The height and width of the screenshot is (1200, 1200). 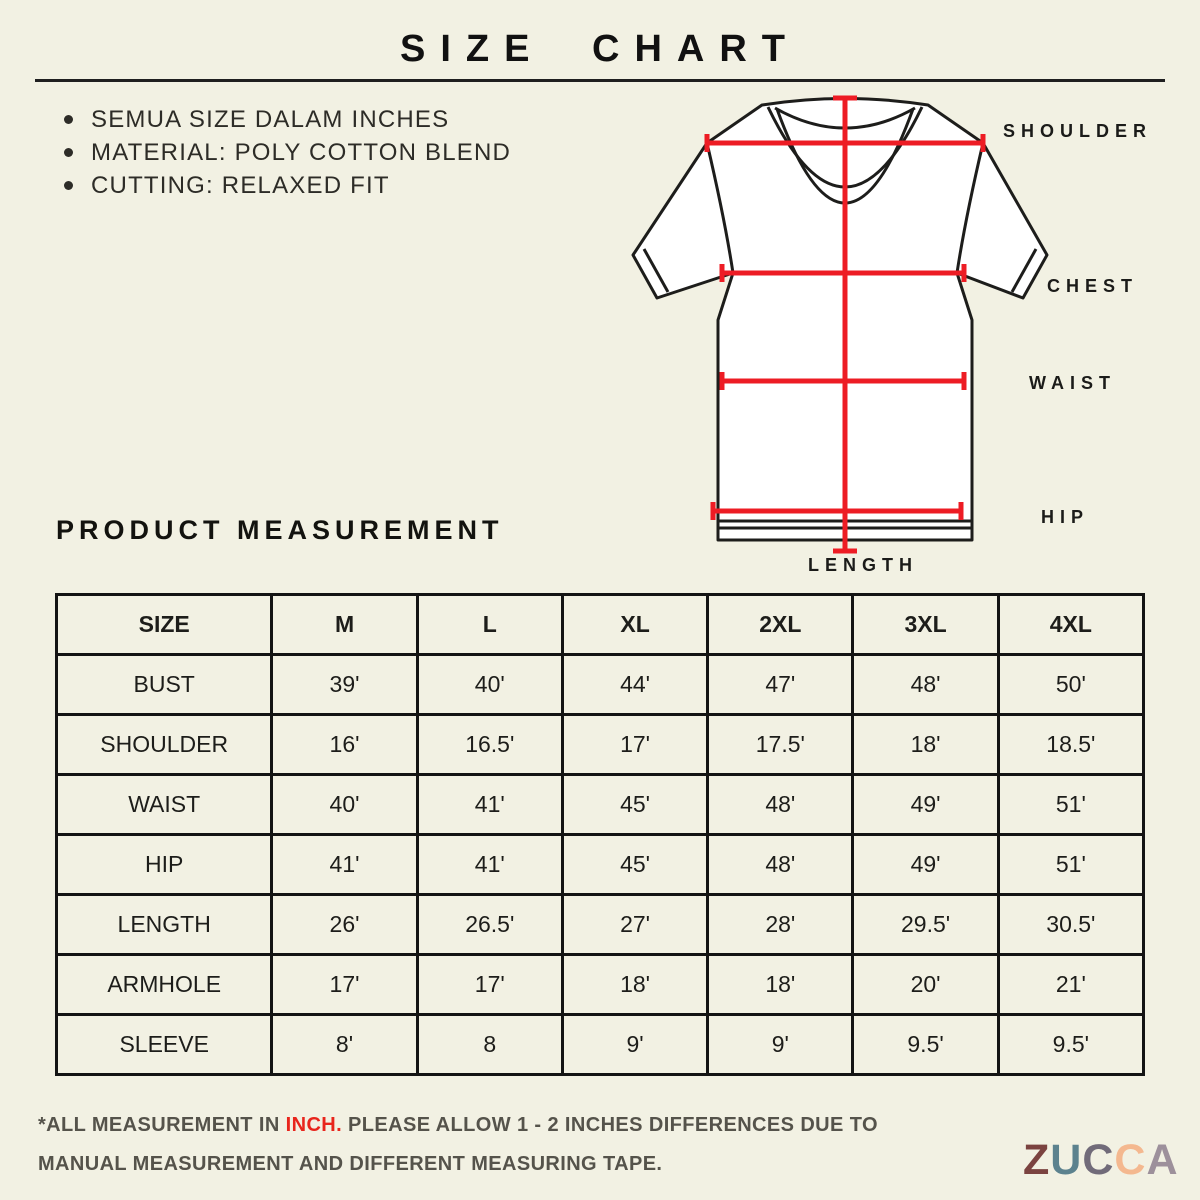 What do you see at coordinates (344, 924) in the screenshot?
I see `value-cell: 26'` at bounding box center [344, 924].